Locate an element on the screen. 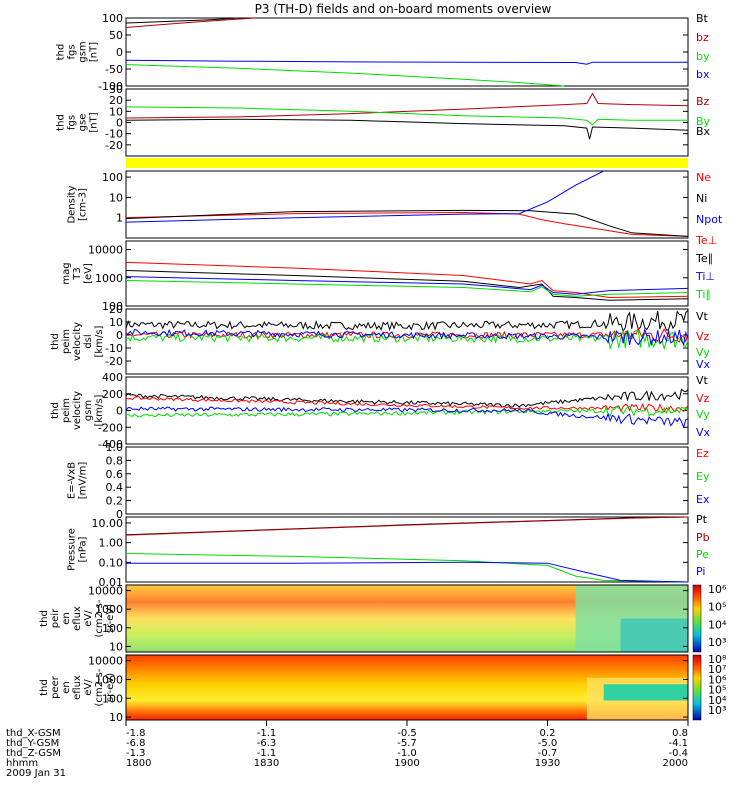 The height and width of the screenshot is (800, 750). series-line-Te∥ is located at coordinates (407, 285).